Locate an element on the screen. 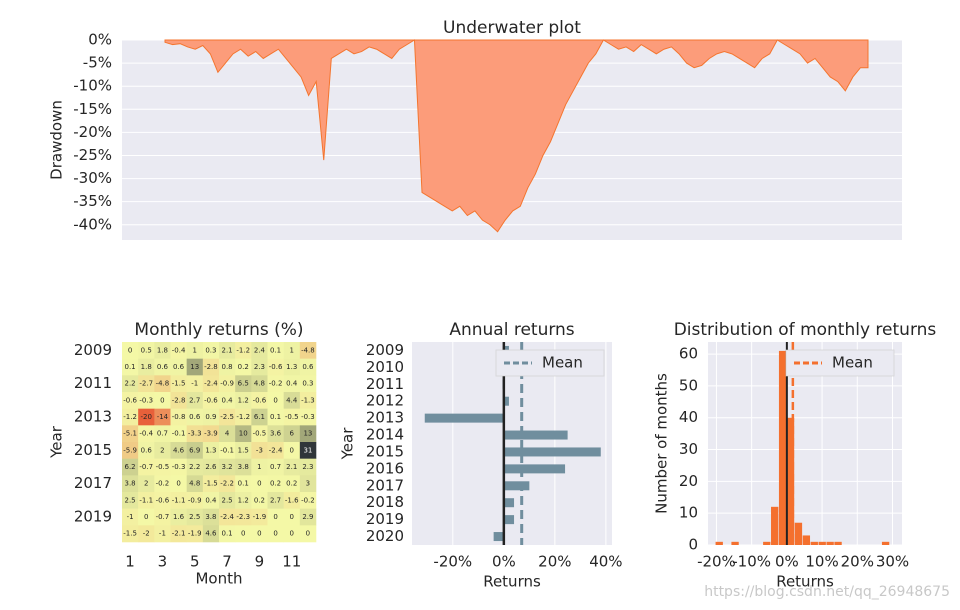 This screenshot has width=960, height=610. cell-label: 2.3 is located at coordinates (307, 467).